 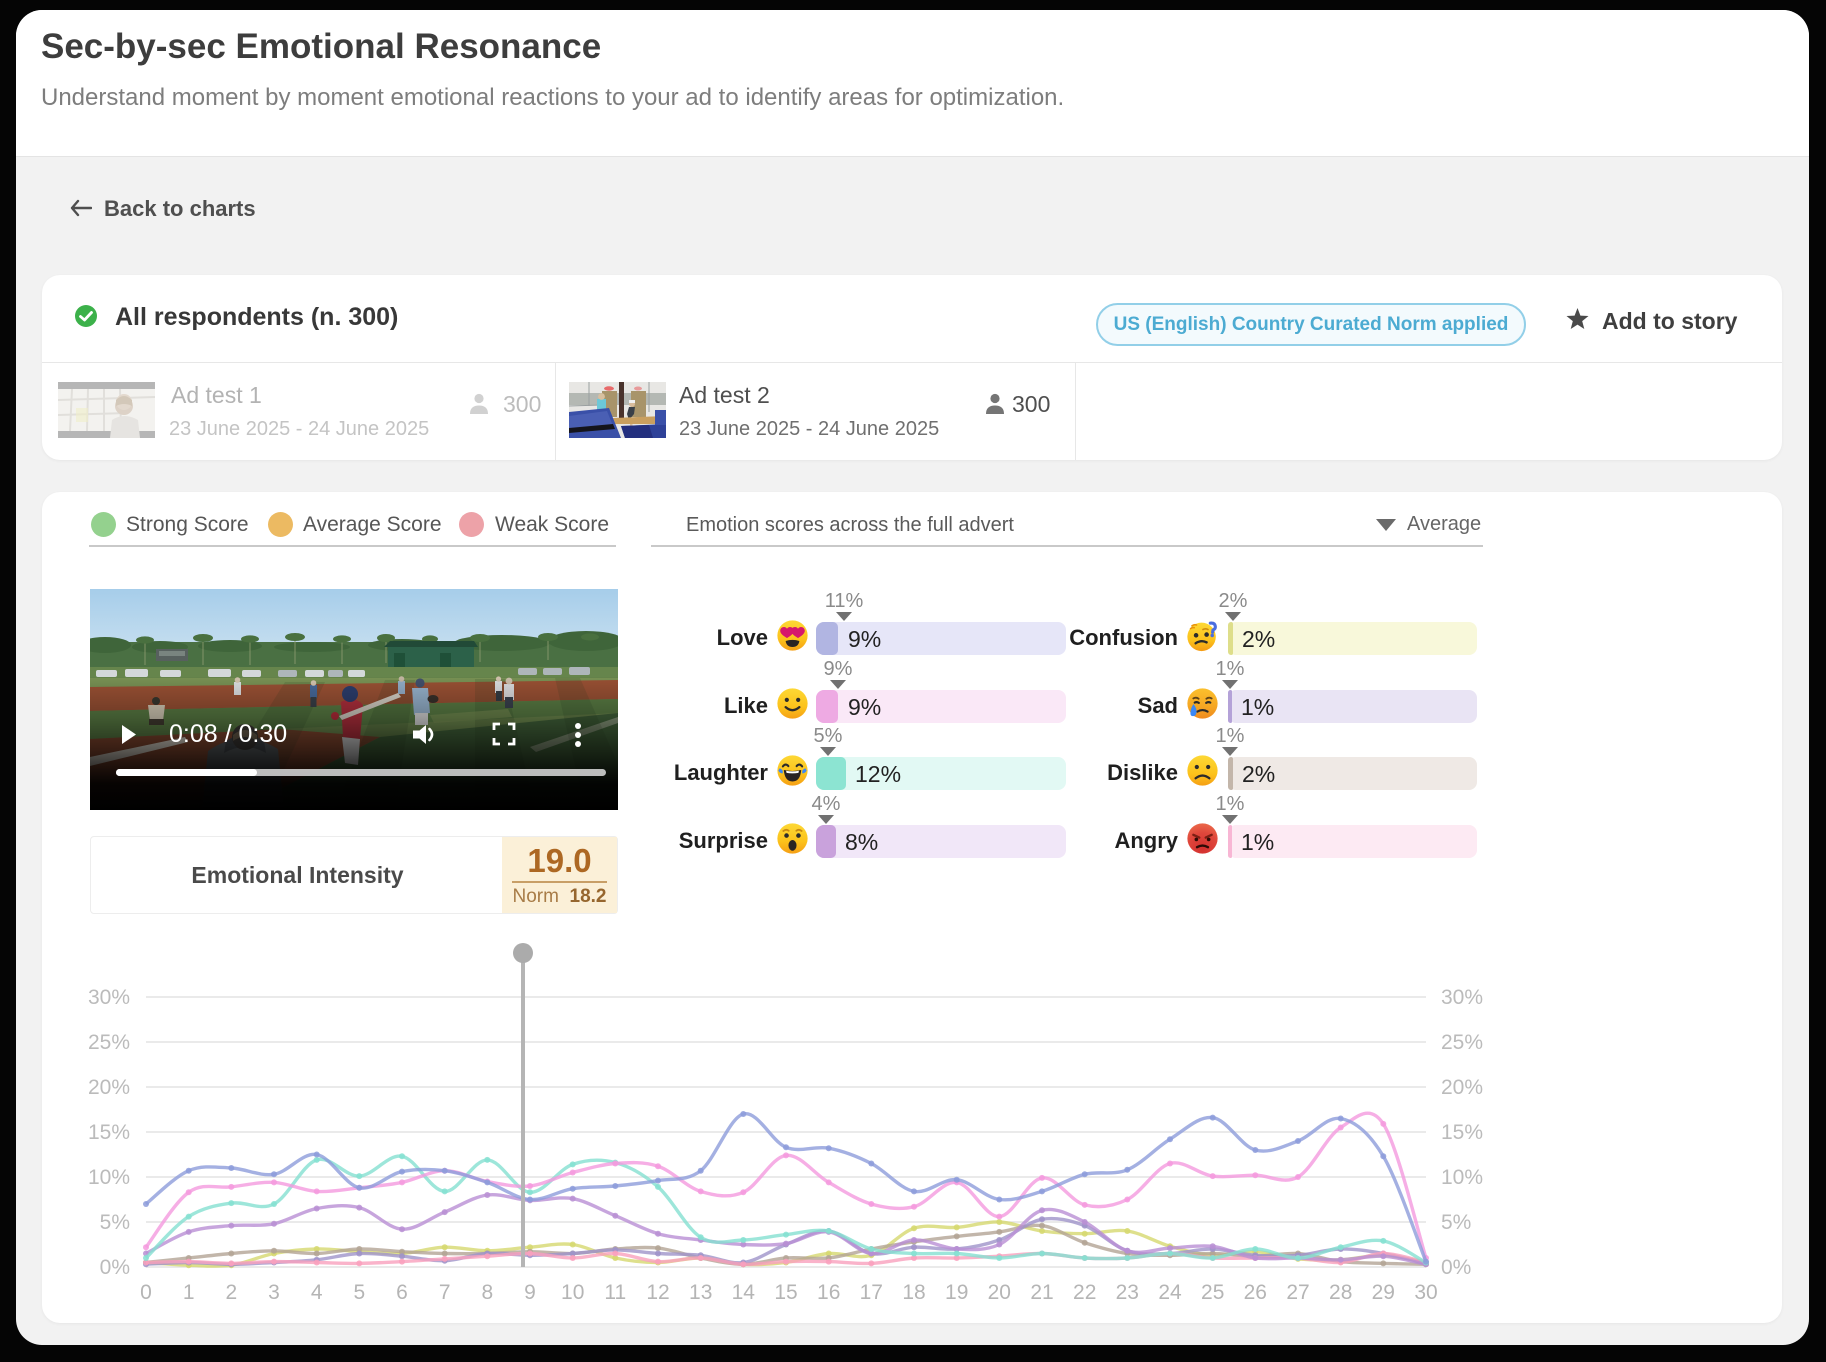 What do you see at coordinates (1084, 1292) in the screenshot?
I see `svg-text: 22` at bounding box center [1084, 1292].